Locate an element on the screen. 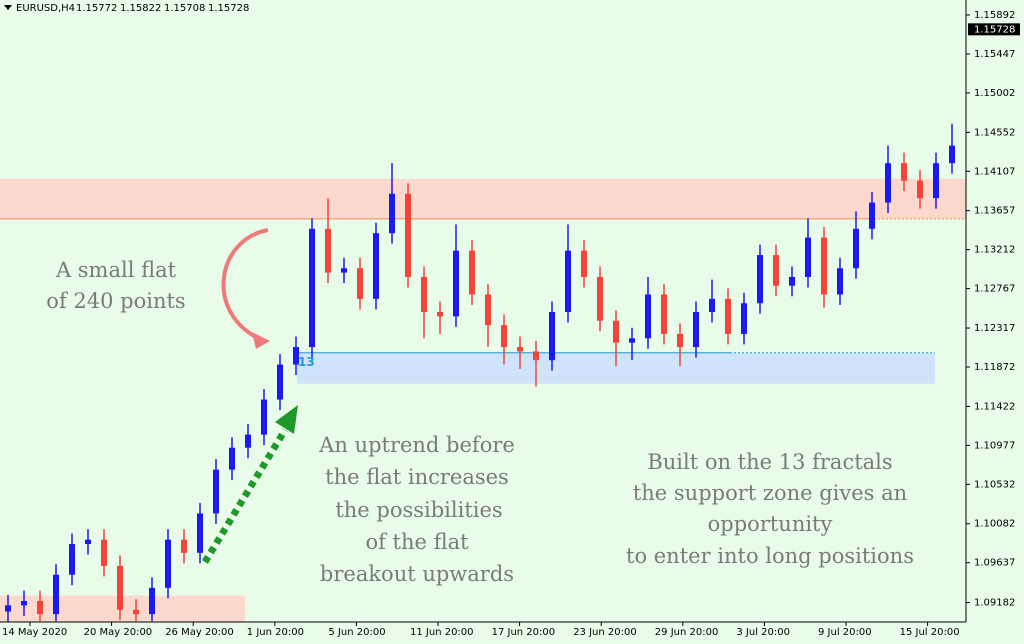  y-tick-label: 1.13657 is located at coordinates (994, 211).